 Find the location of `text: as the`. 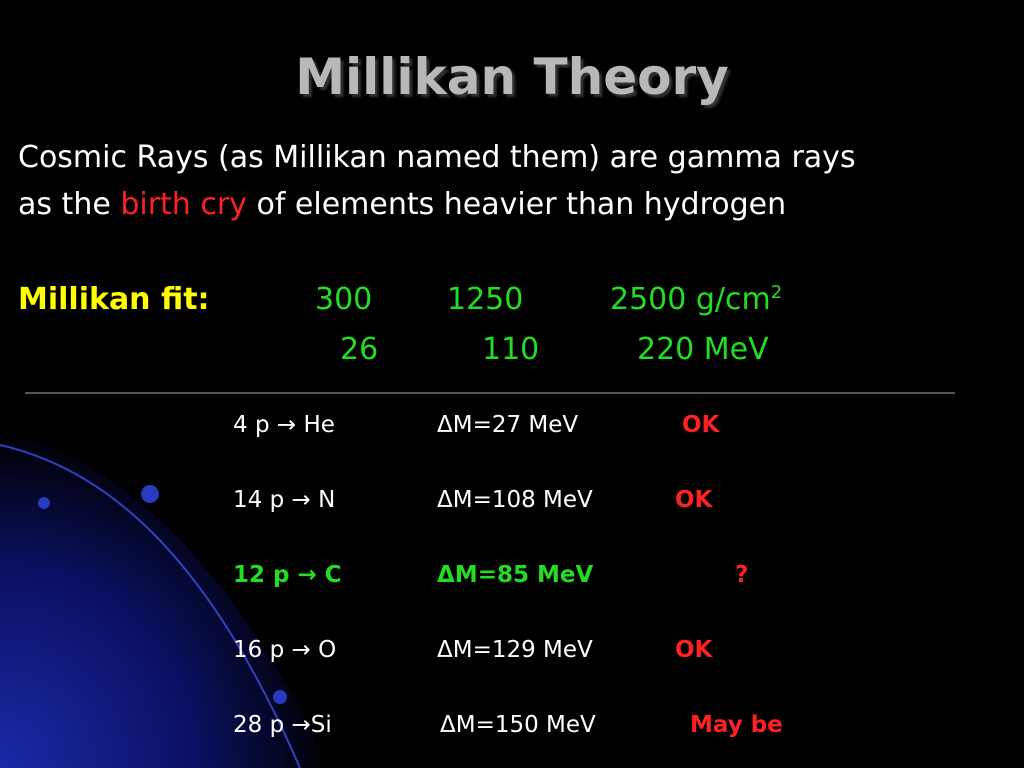

text: as the is located at coordinates (69, 204).